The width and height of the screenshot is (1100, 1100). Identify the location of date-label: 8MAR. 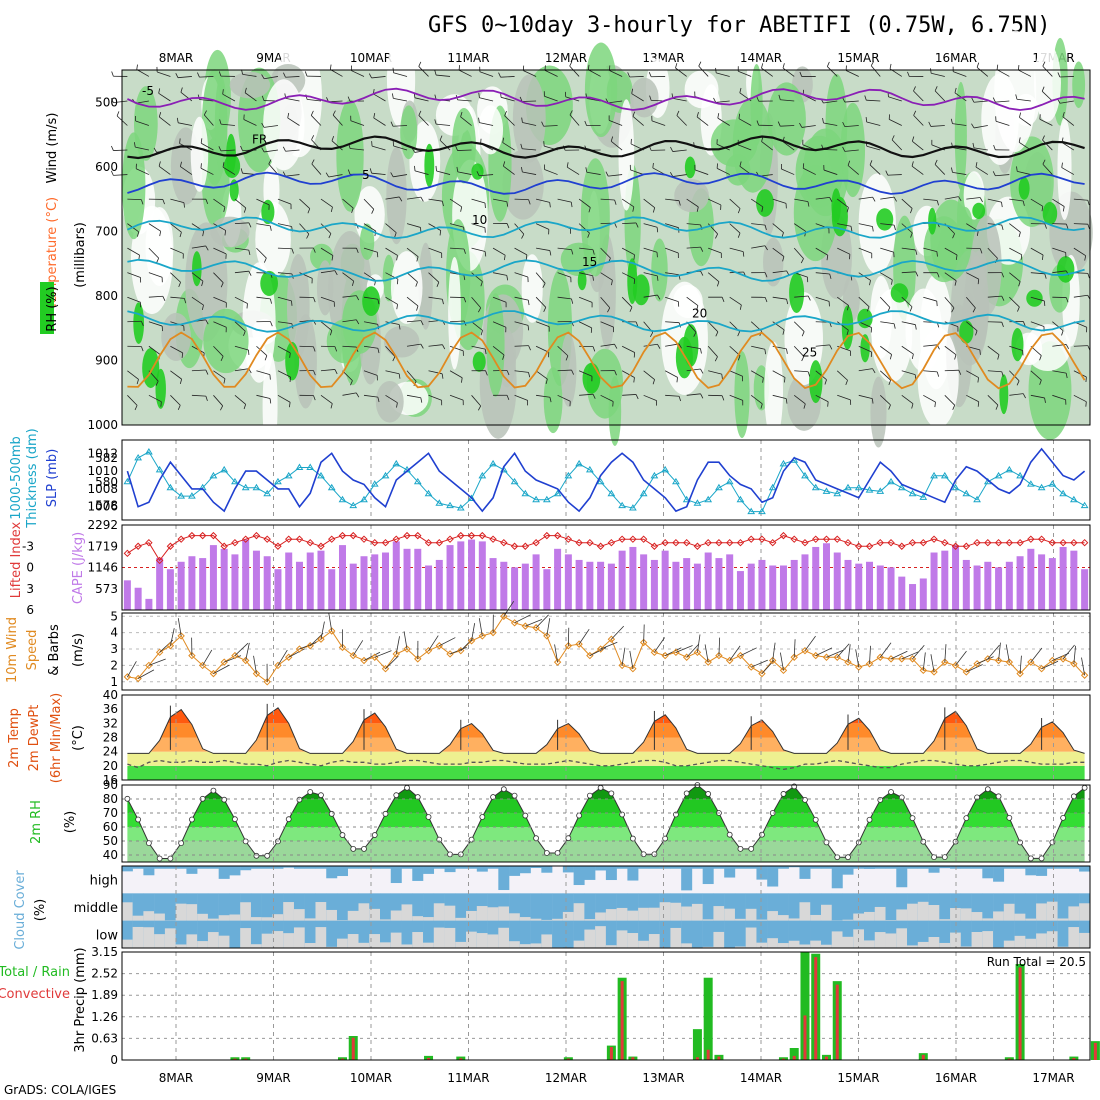
(176, 1078).